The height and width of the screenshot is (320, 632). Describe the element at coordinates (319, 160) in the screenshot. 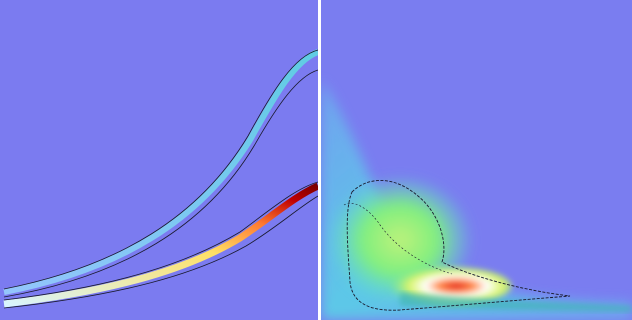

I see `panel-divider` at that location.